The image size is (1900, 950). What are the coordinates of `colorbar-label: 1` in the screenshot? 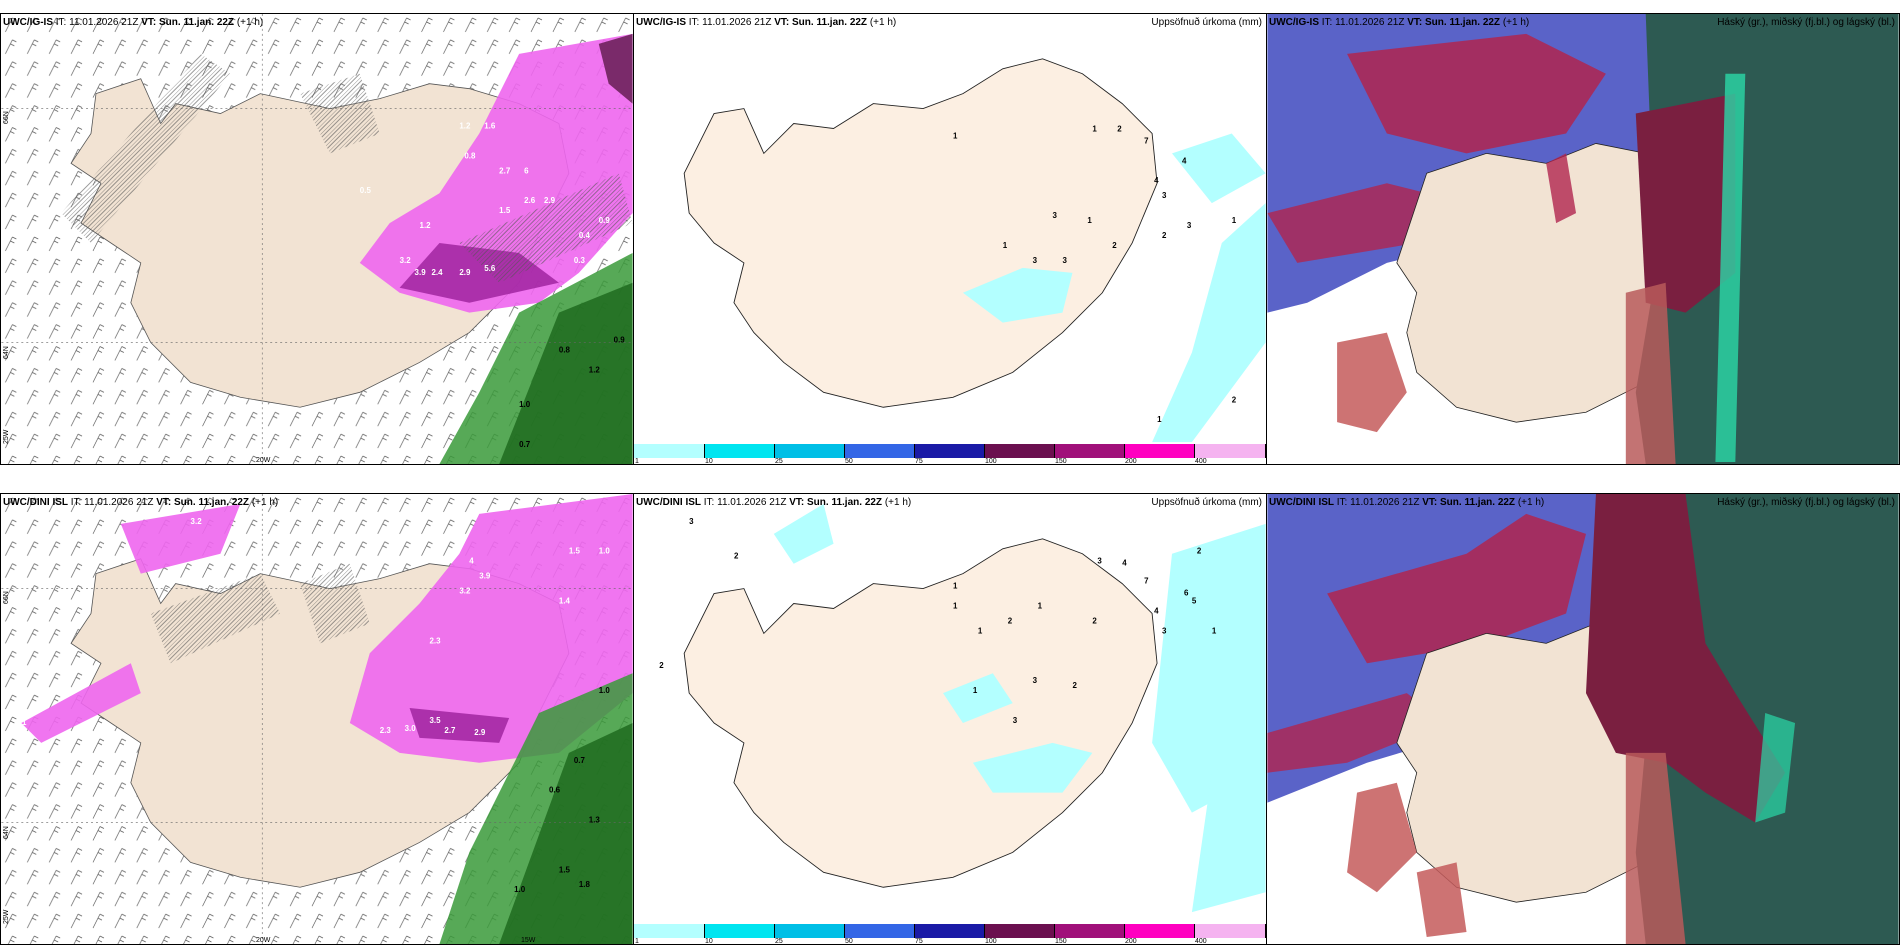 It's located at (637, 941).